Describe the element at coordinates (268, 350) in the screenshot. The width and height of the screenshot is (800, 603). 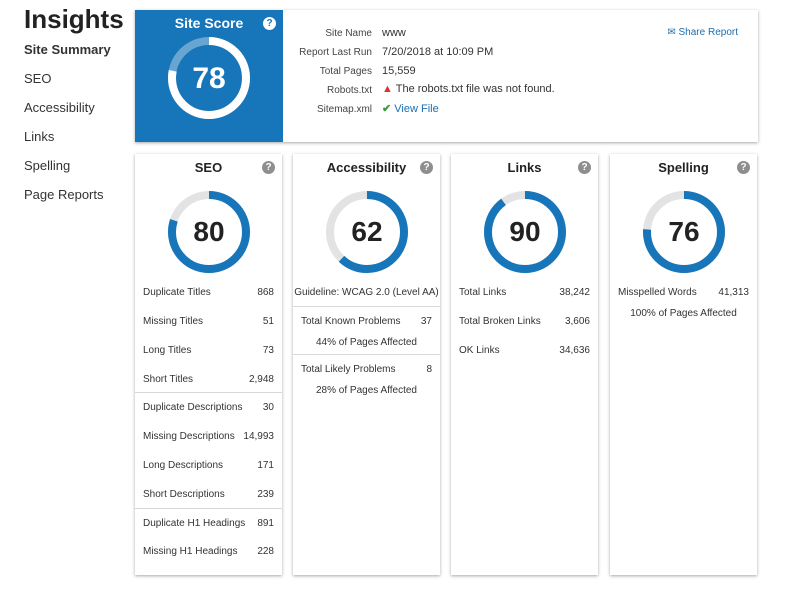
I see `metric-value: 73` at that location.